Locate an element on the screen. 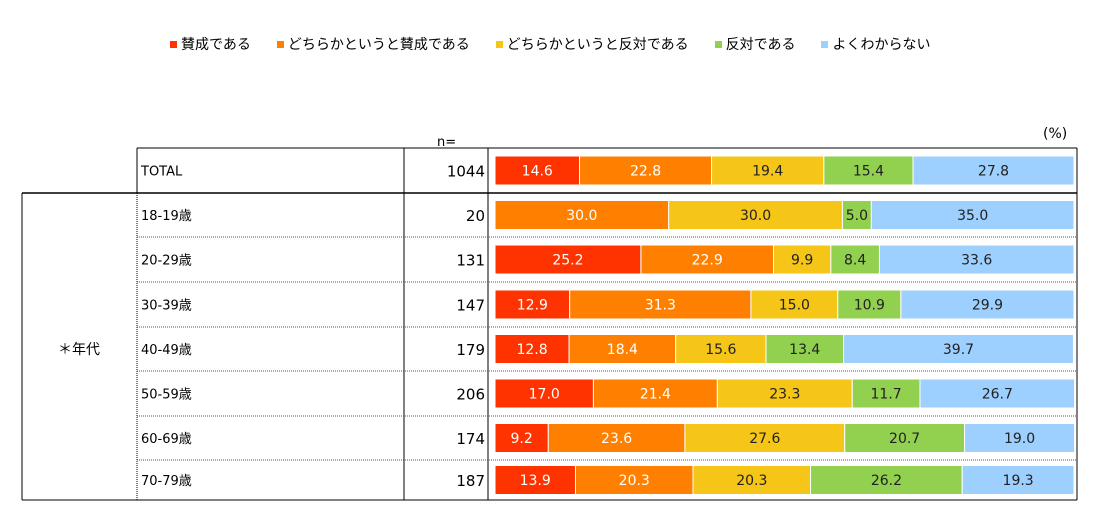 The width and height of the screenshot is (1108, 510). data-label: 15.4 is located at coordinates (868, 172).